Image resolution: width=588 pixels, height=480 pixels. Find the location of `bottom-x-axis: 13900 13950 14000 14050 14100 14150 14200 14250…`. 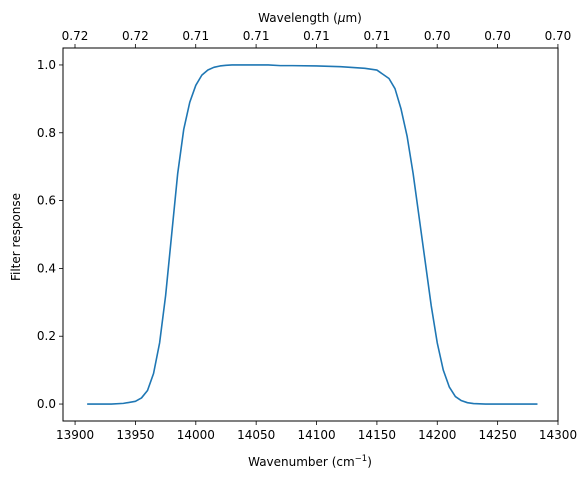

bottom-x-axis: 13900 13950 14000 14050 14100 14150 14200 14250… is located at coordinates (316, 431).